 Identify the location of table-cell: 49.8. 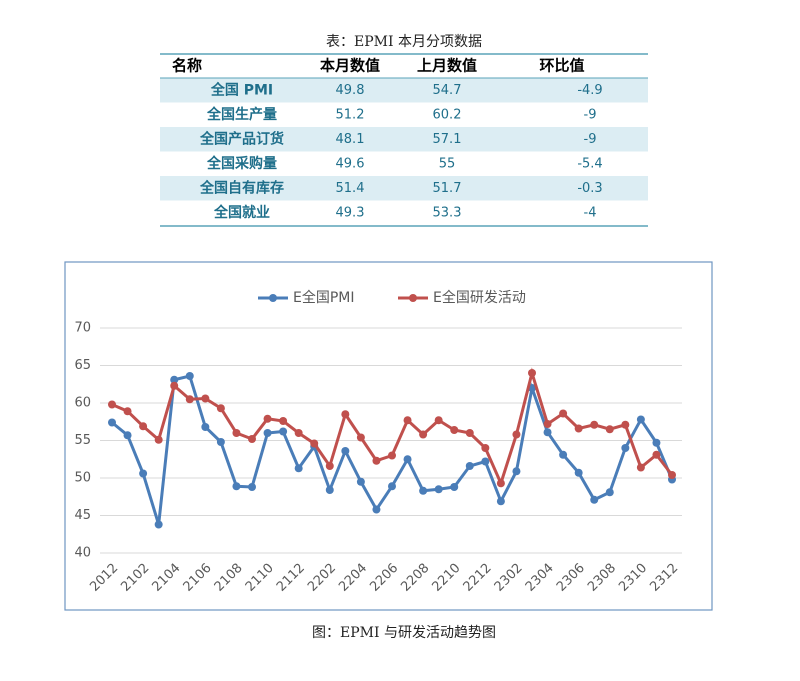
(350, 90).